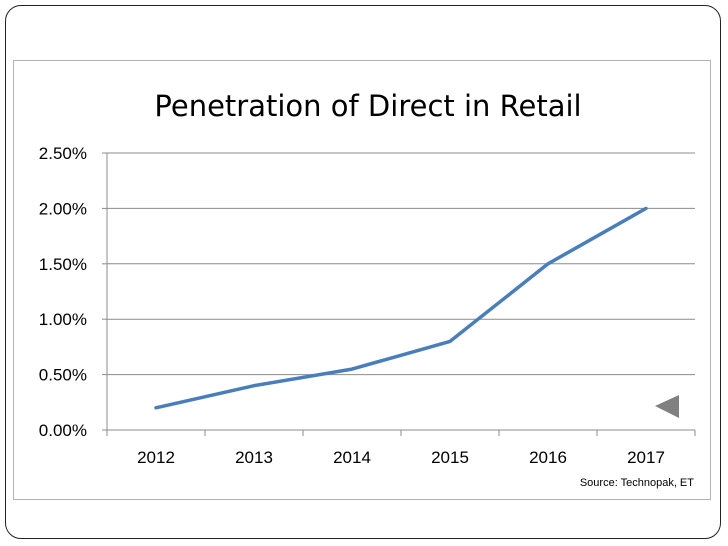 Image resolution: width=728 pixels, height=546 pixels. I want to click on y-tick-label: 1.00%, so click(63, 319).